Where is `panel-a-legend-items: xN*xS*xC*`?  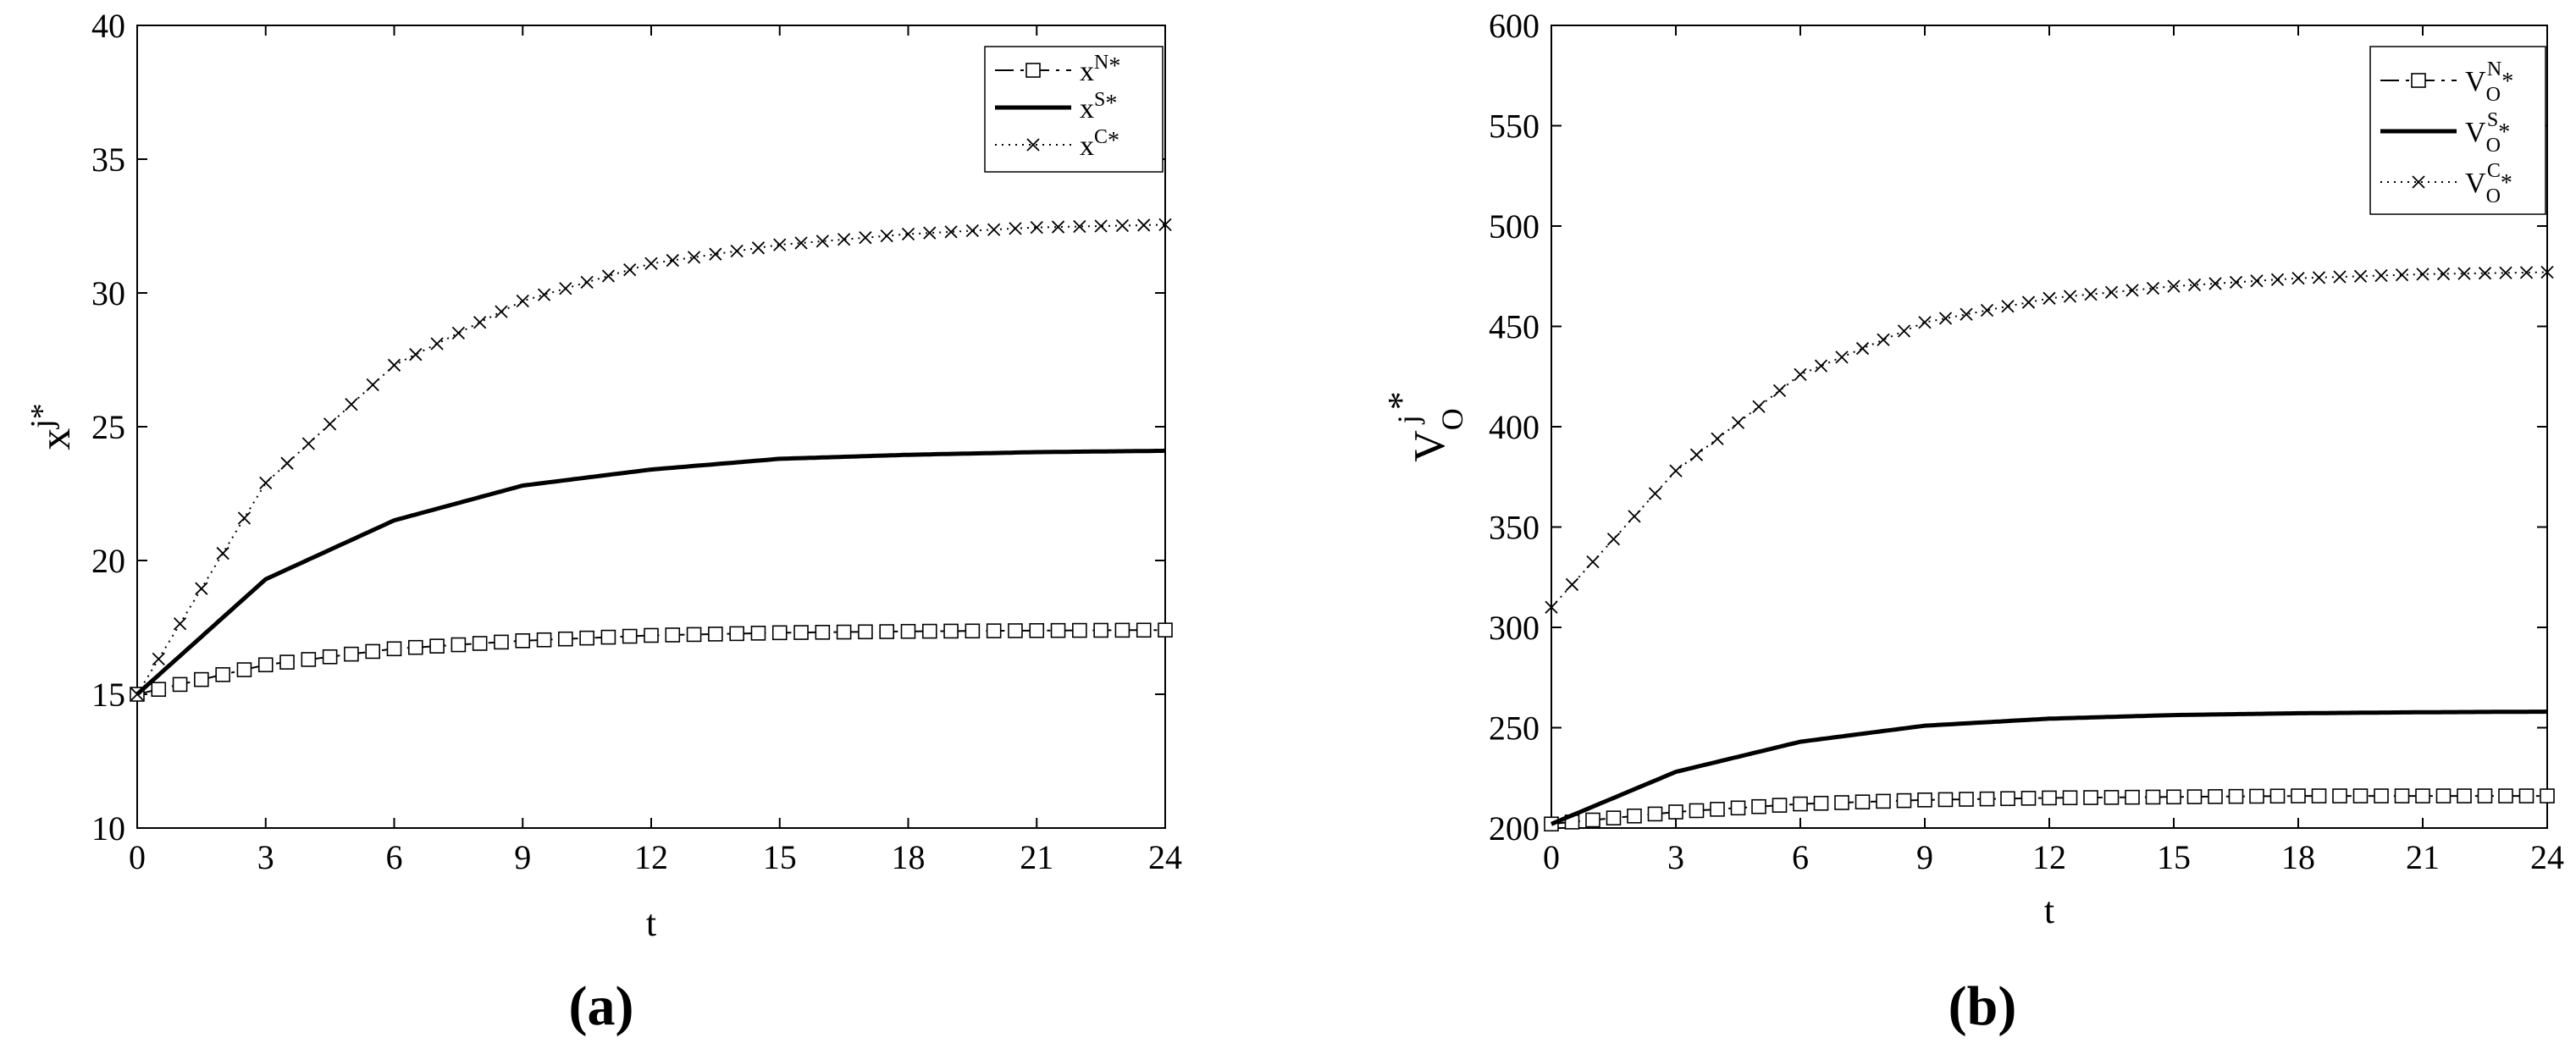
panel-a-legend-items: xN*xS*xC* is located at coordinates (1057, 107).